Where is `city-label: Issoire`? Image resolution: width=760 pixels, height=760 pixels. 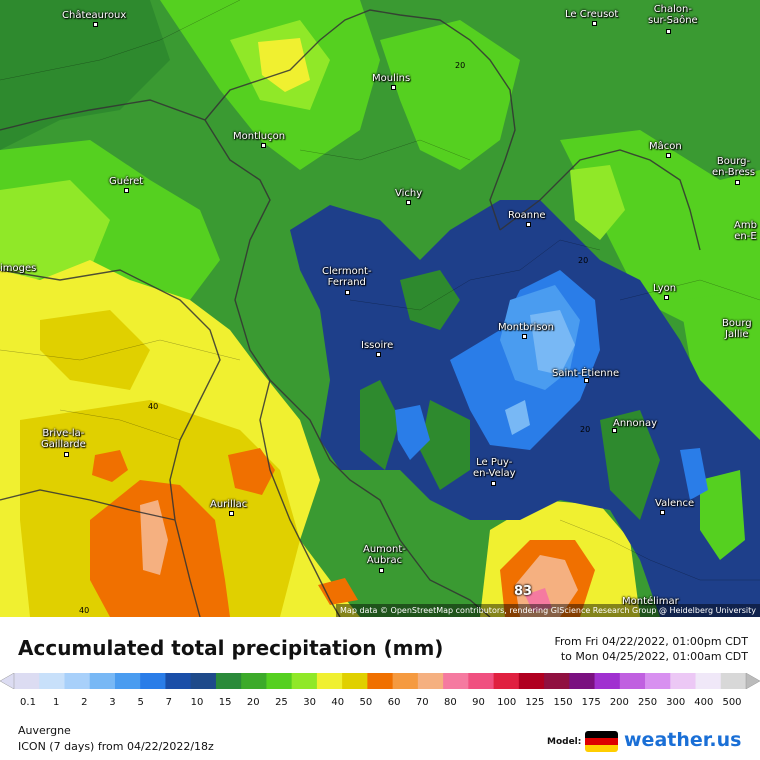
city-label: Issoire is located at coordinates (377, 345).